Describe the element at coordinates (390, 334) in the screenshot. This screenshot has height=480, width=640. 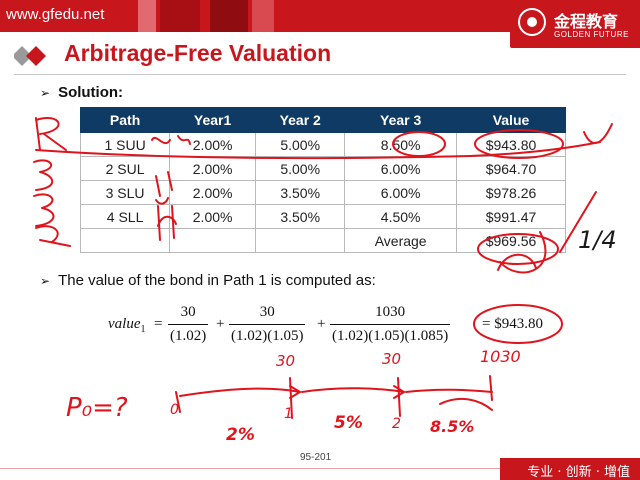
I see `term3-denominator: (1.02)(1.05)(1.085)` at that location.